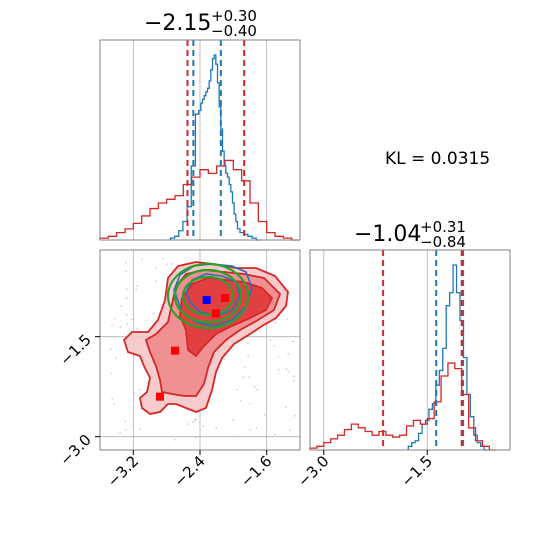 The height and width of the screenshot is (550, 550). Describe the element at coordinates (75, 350) in the screenshot. I see `bottom-left-ytick-label-0: −1.5` at that location.